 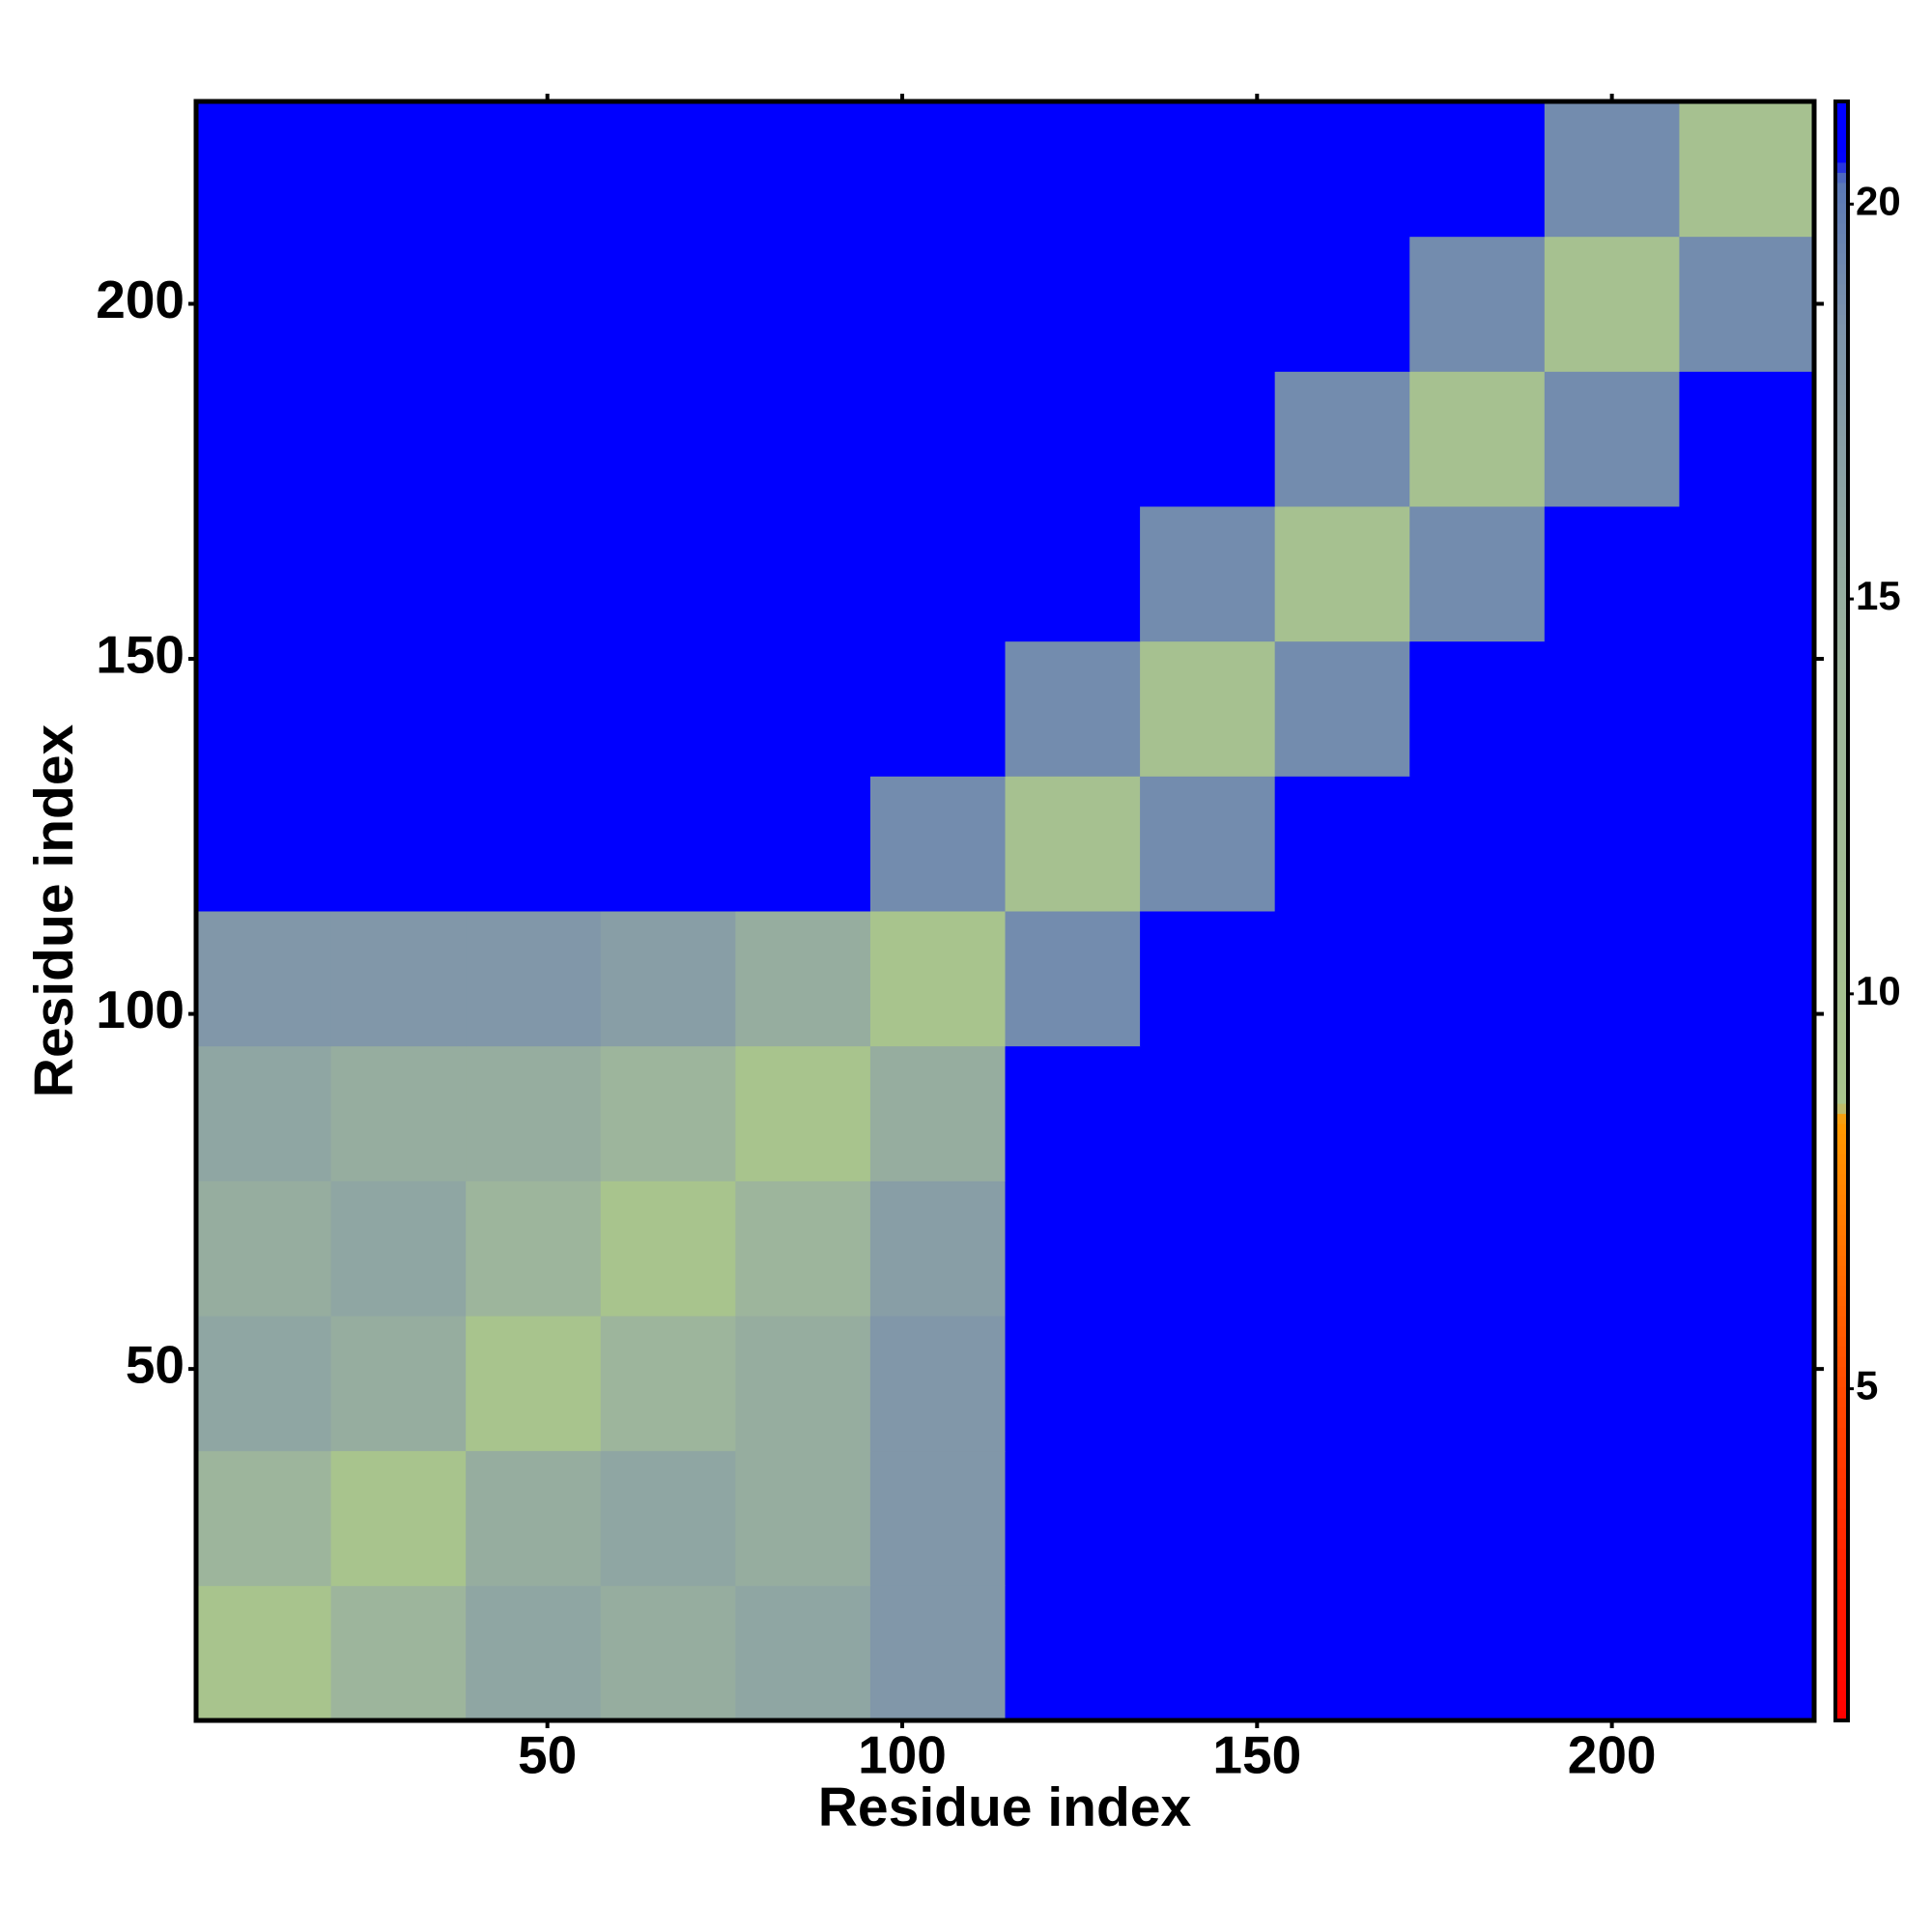 What do you see at coordinates (54, 910) in the screenshot?
I see `y-axis-title: Residue index` at bounding box center [54, 910].